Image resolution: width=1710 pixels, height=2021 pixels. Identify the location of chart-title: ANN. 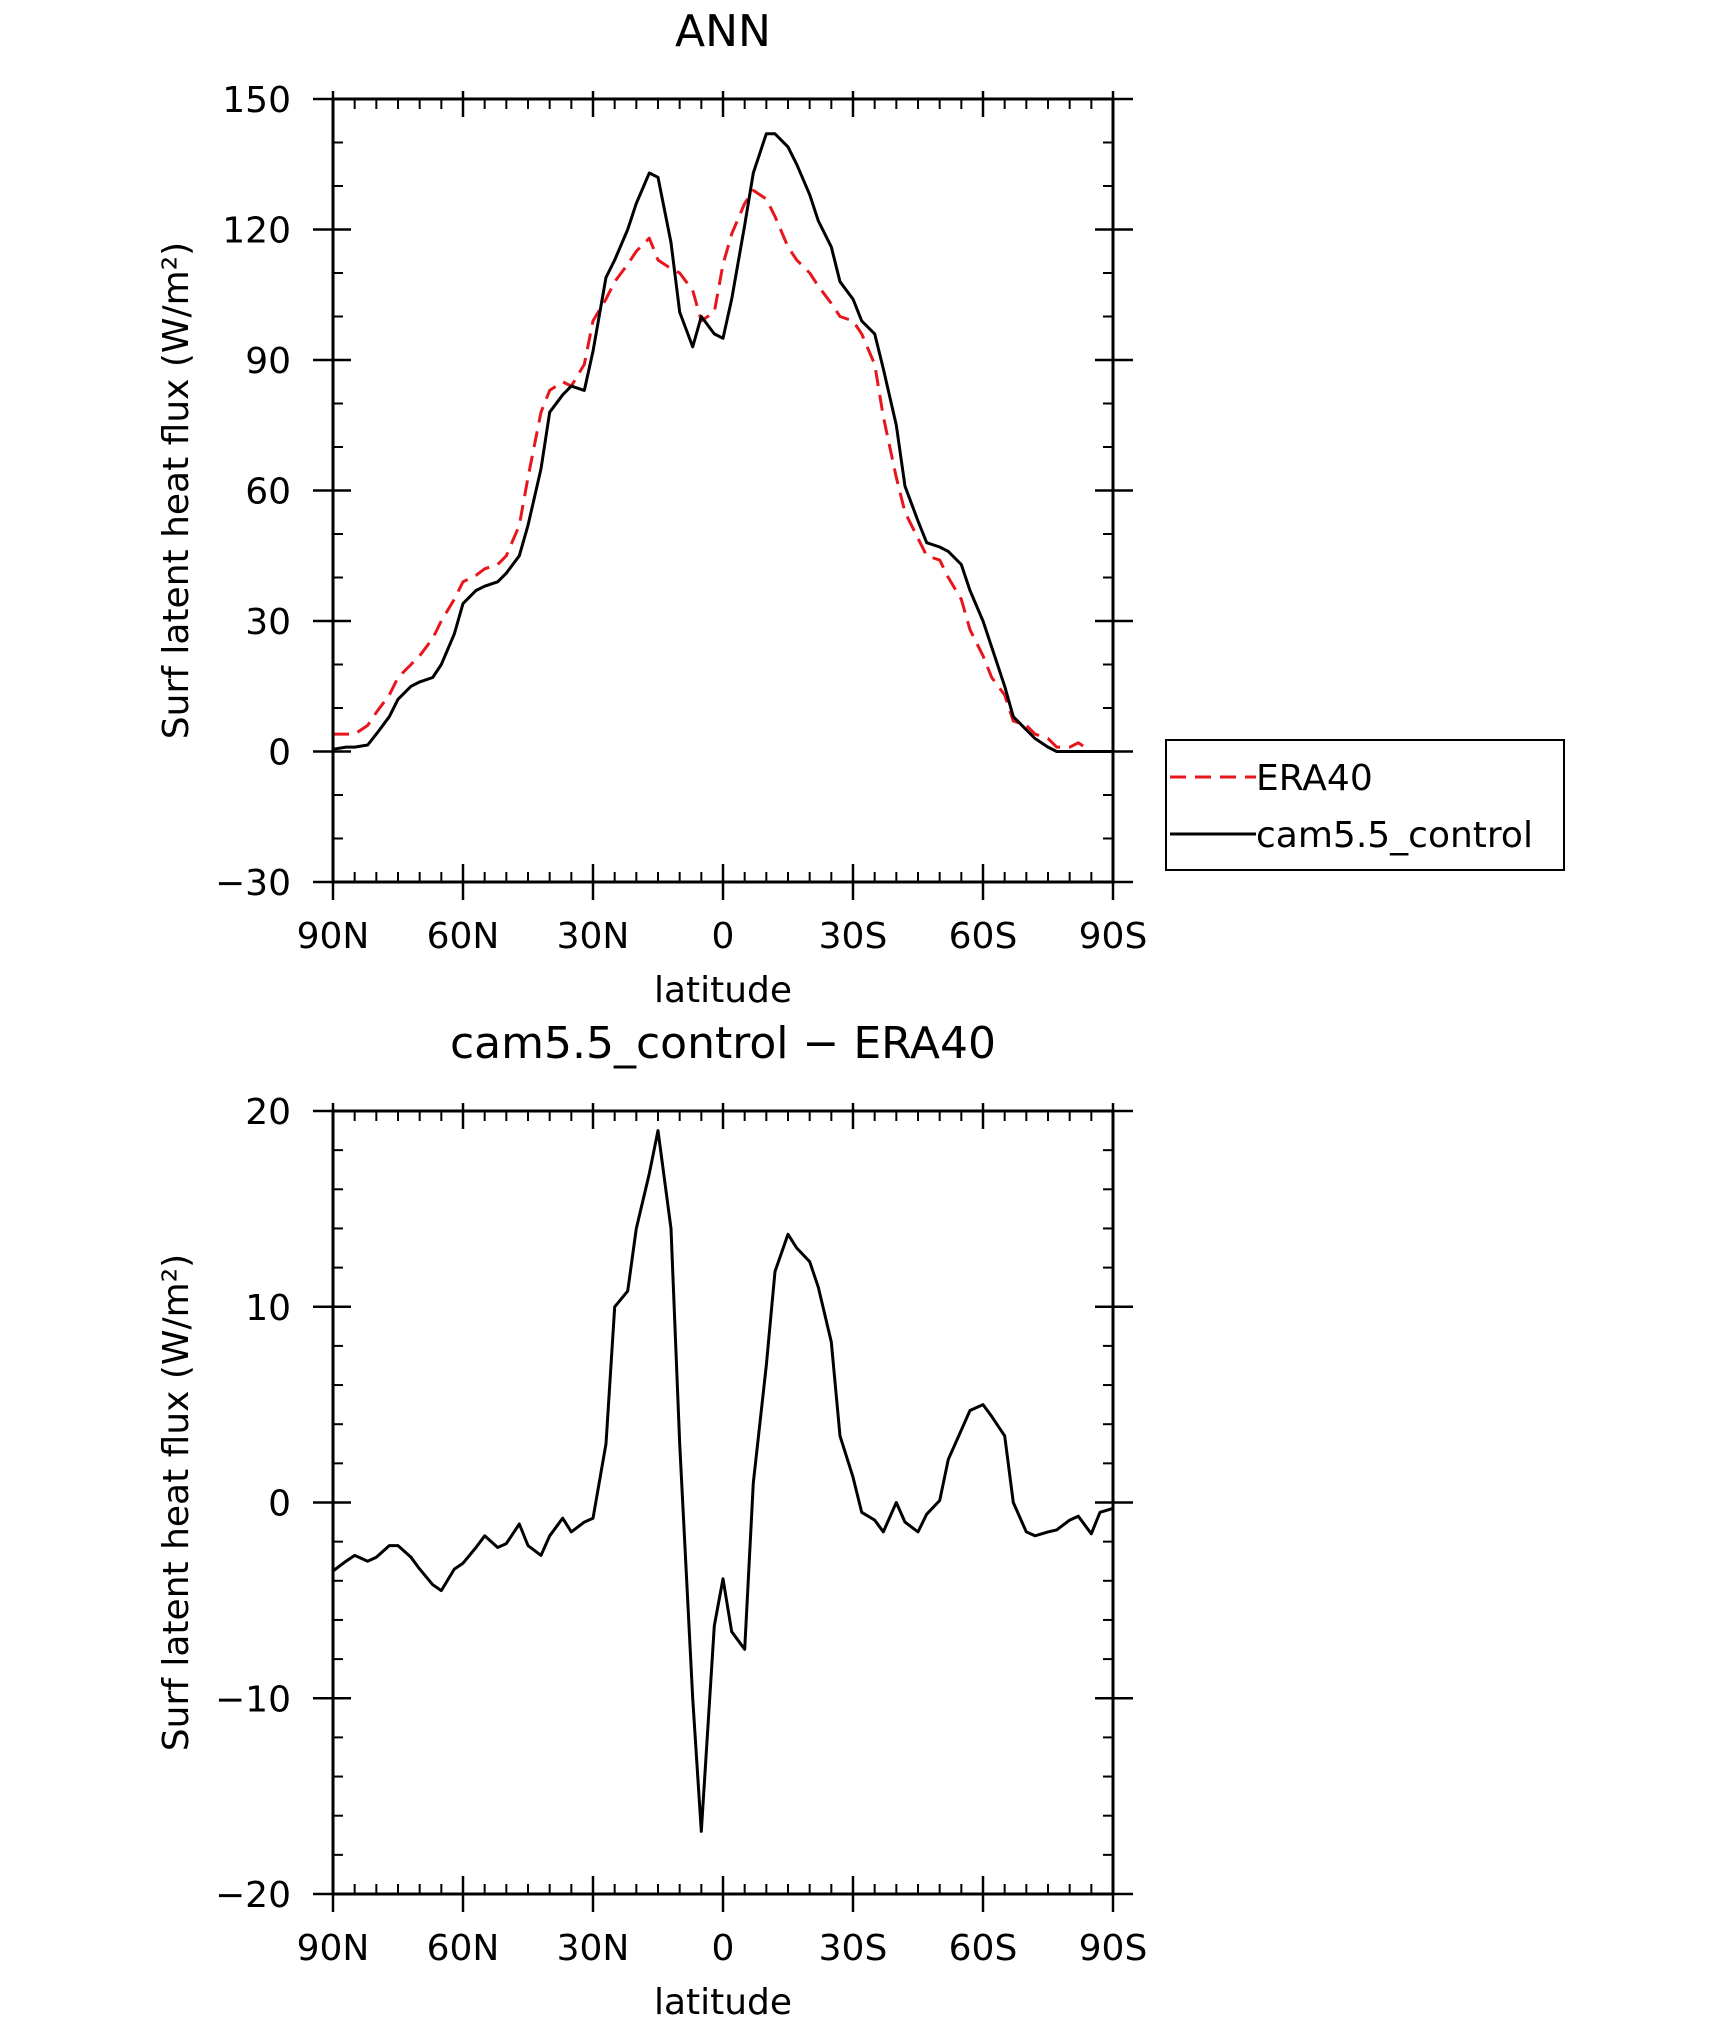
(723, 31).